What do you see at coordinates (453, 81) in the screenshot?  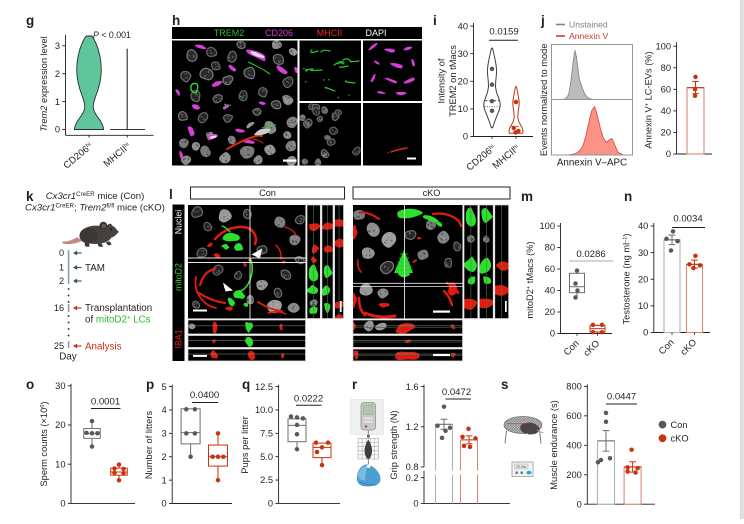 I see `svg-text: TREM2 on tMacs` at bounding box center [453, 81].